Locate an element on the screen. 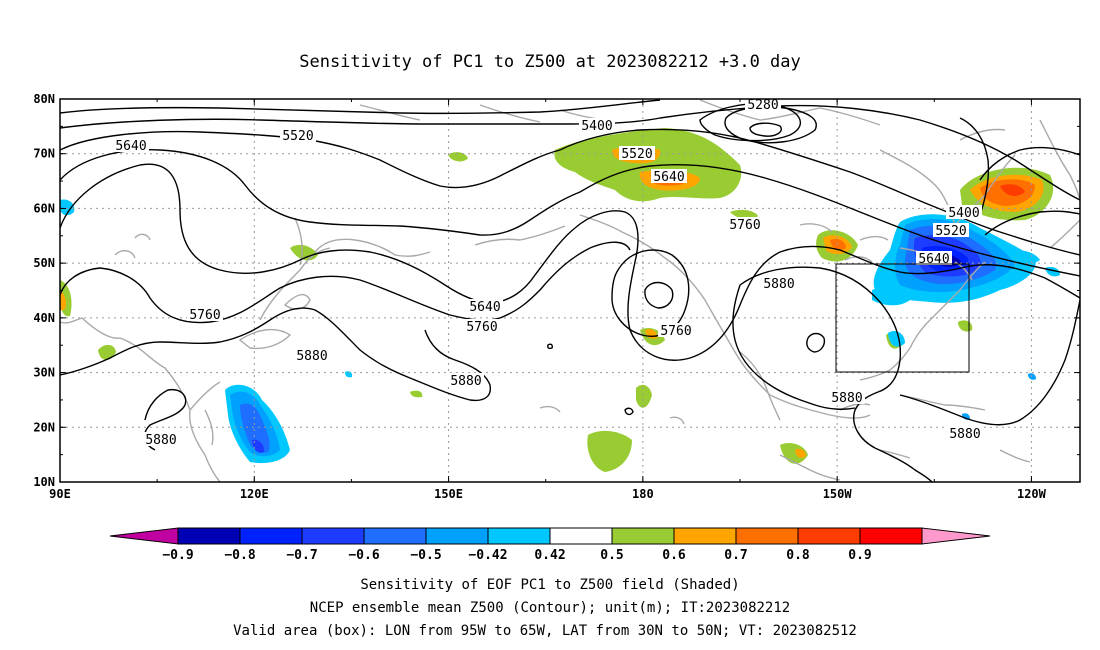 This screenshot has height=650, width=1100. colorbar-label: −0.9 is located at coordinates (177, 555).